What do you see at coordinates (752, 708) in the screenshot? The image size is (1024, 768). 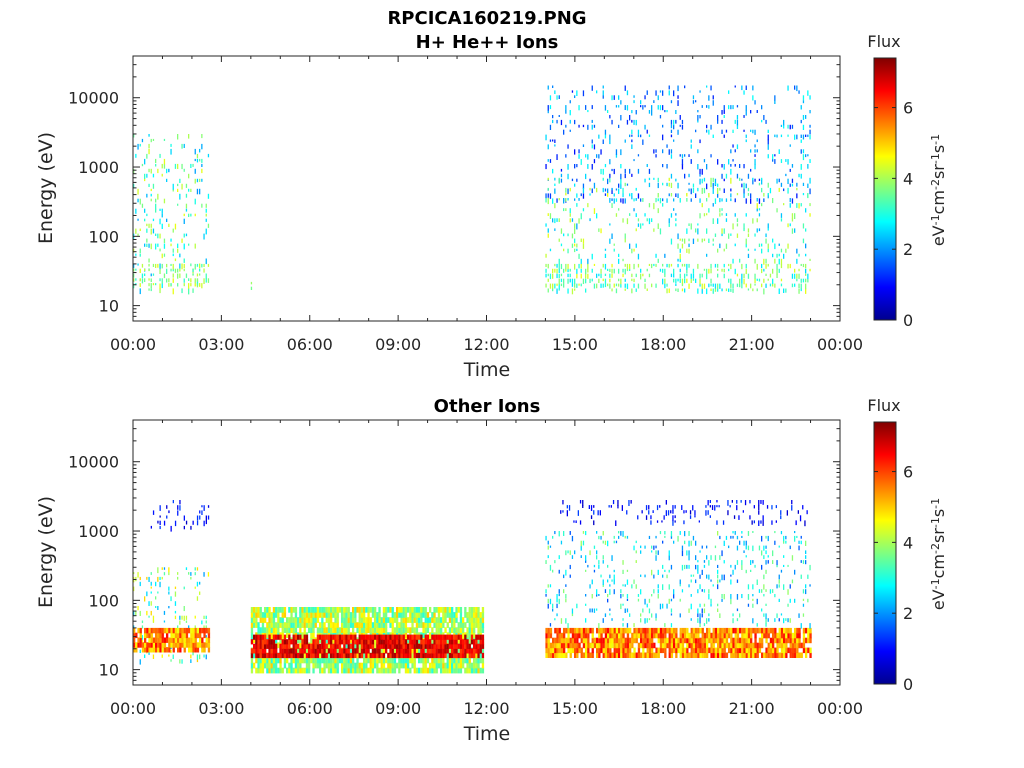 I see `x-tick-label: 21:00` at bounding box center [752, 708].